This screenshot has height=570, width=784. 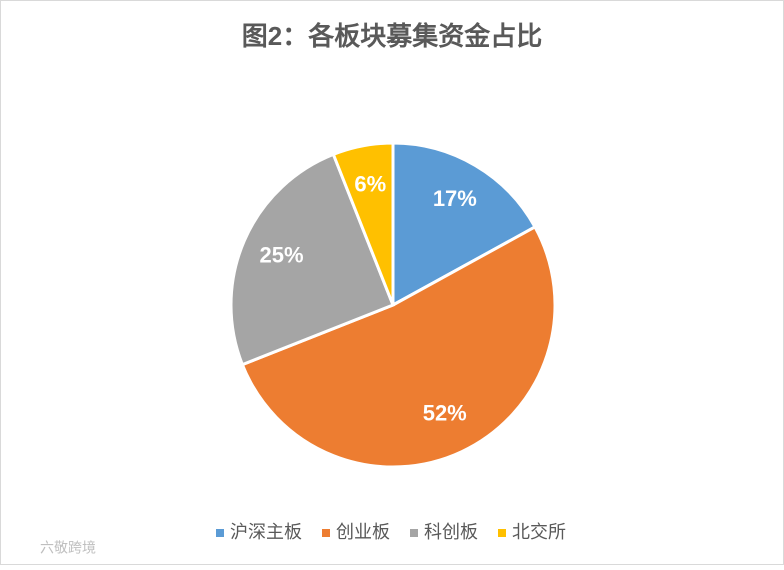 I want to click on legend-label: 创业板, so click(x=363, y=532).